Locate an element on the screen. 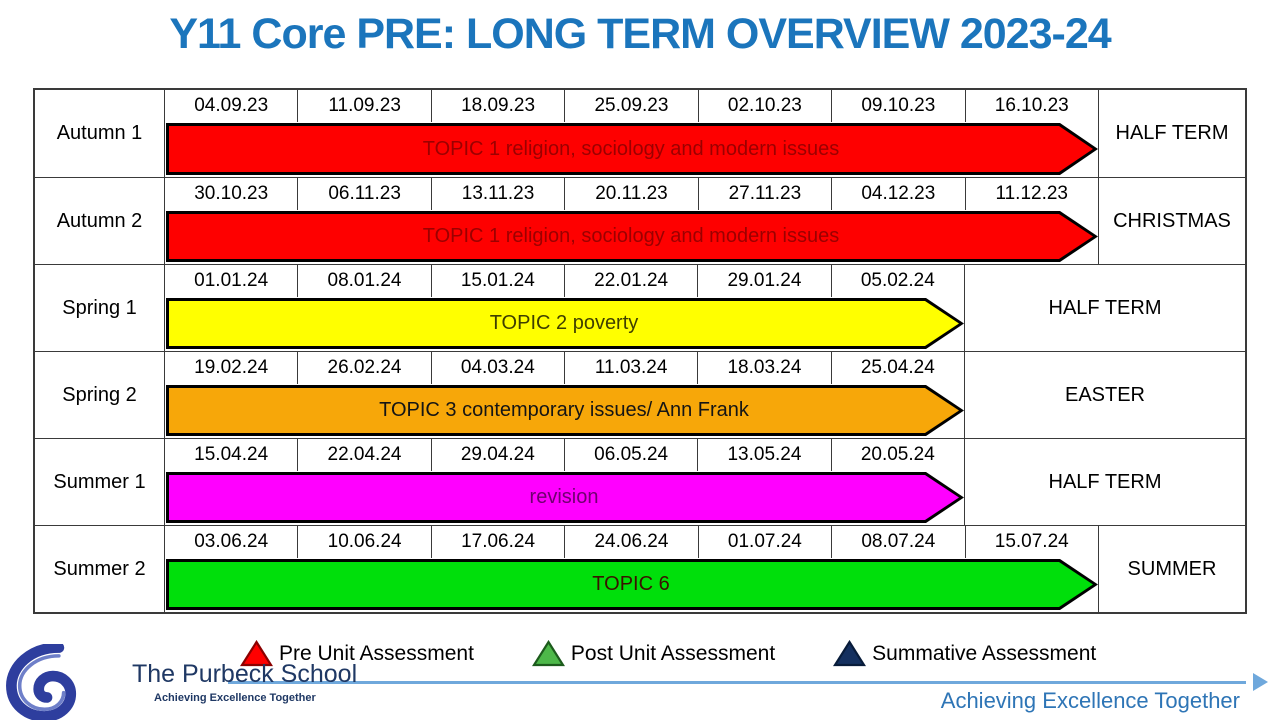  date-cell: 24.06.24 is located at coordinates (632, 542).